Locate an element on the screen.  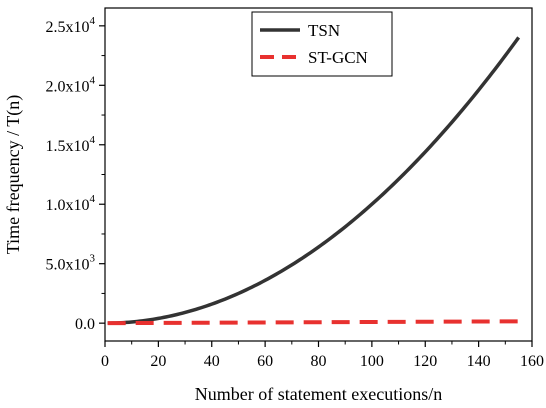
y-tick-label: 1.5x10⁴ is located at coordinates (71, 144).